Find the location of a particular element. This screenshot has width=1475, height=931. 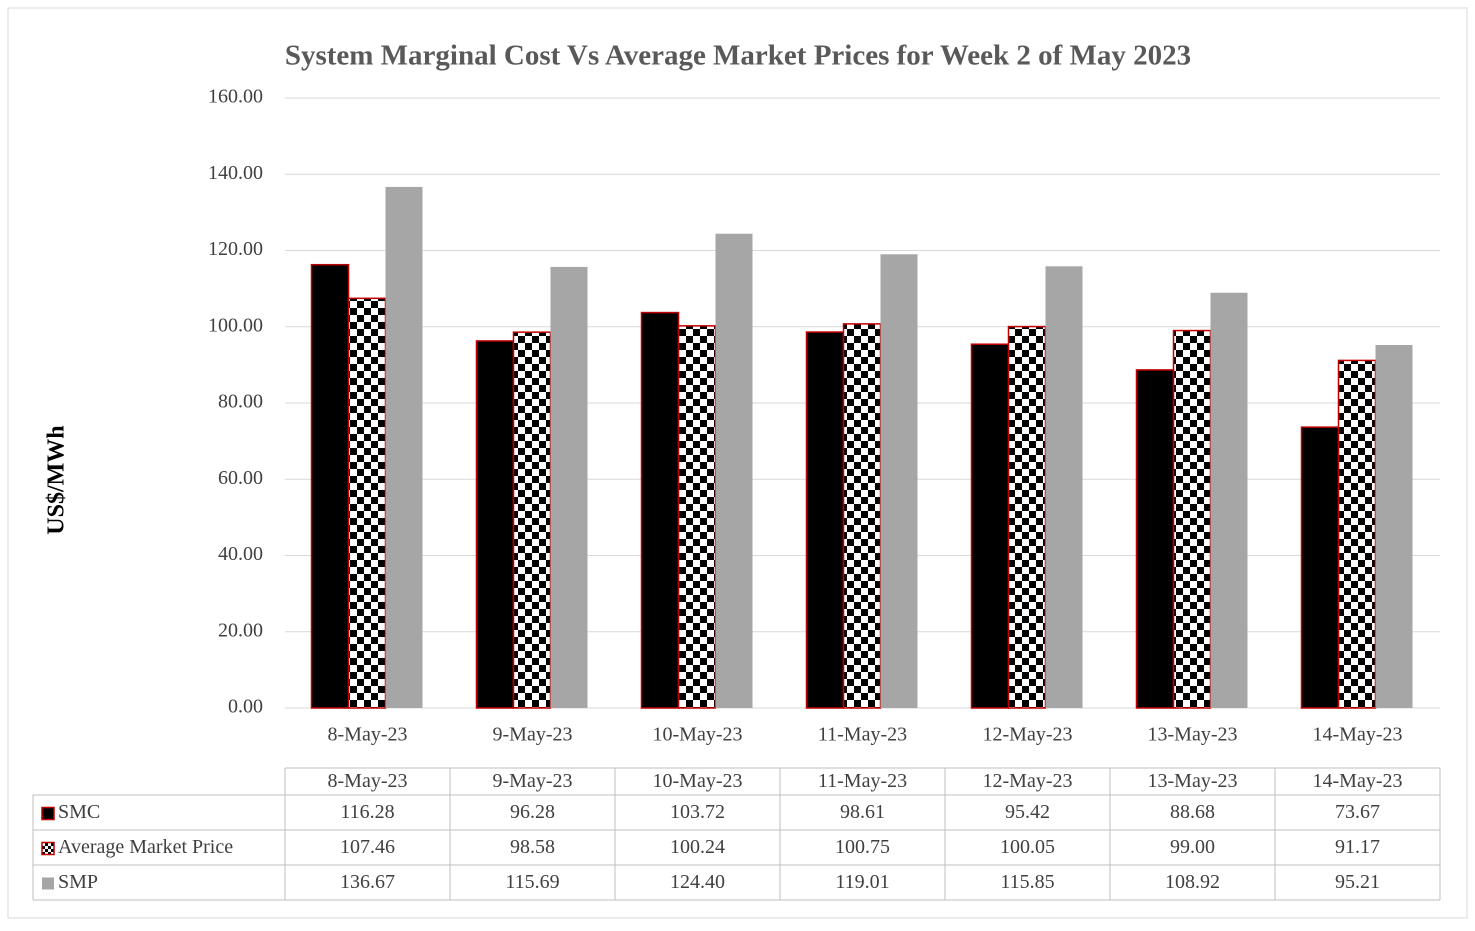

y-tick-label: 80.00 is located at coordinates (240, 402).